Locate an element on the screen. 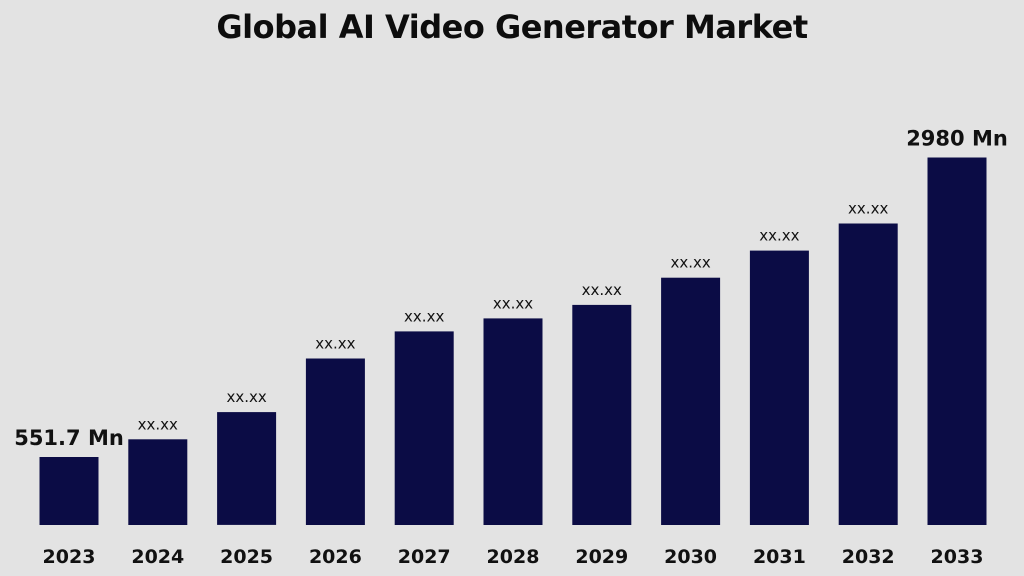  data-label-2024: xx.xx is located at coordinates (158, 424).